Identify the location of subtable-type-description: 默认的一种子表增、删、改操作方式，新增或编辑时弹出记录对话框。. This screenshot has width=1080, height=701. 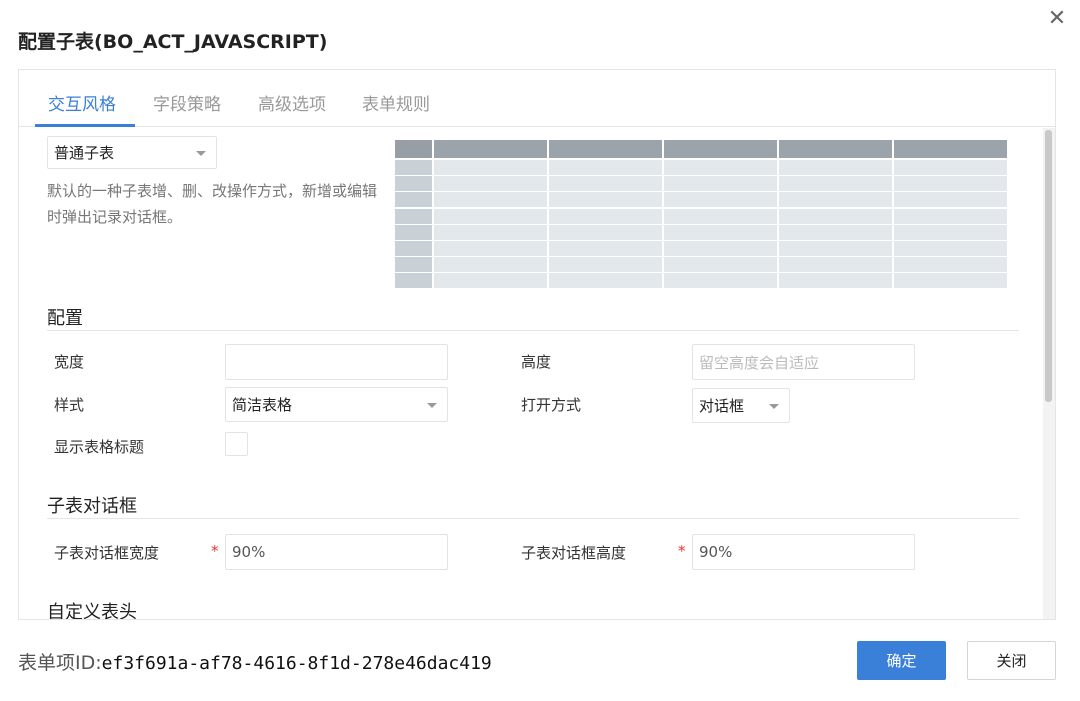
(212, 204).